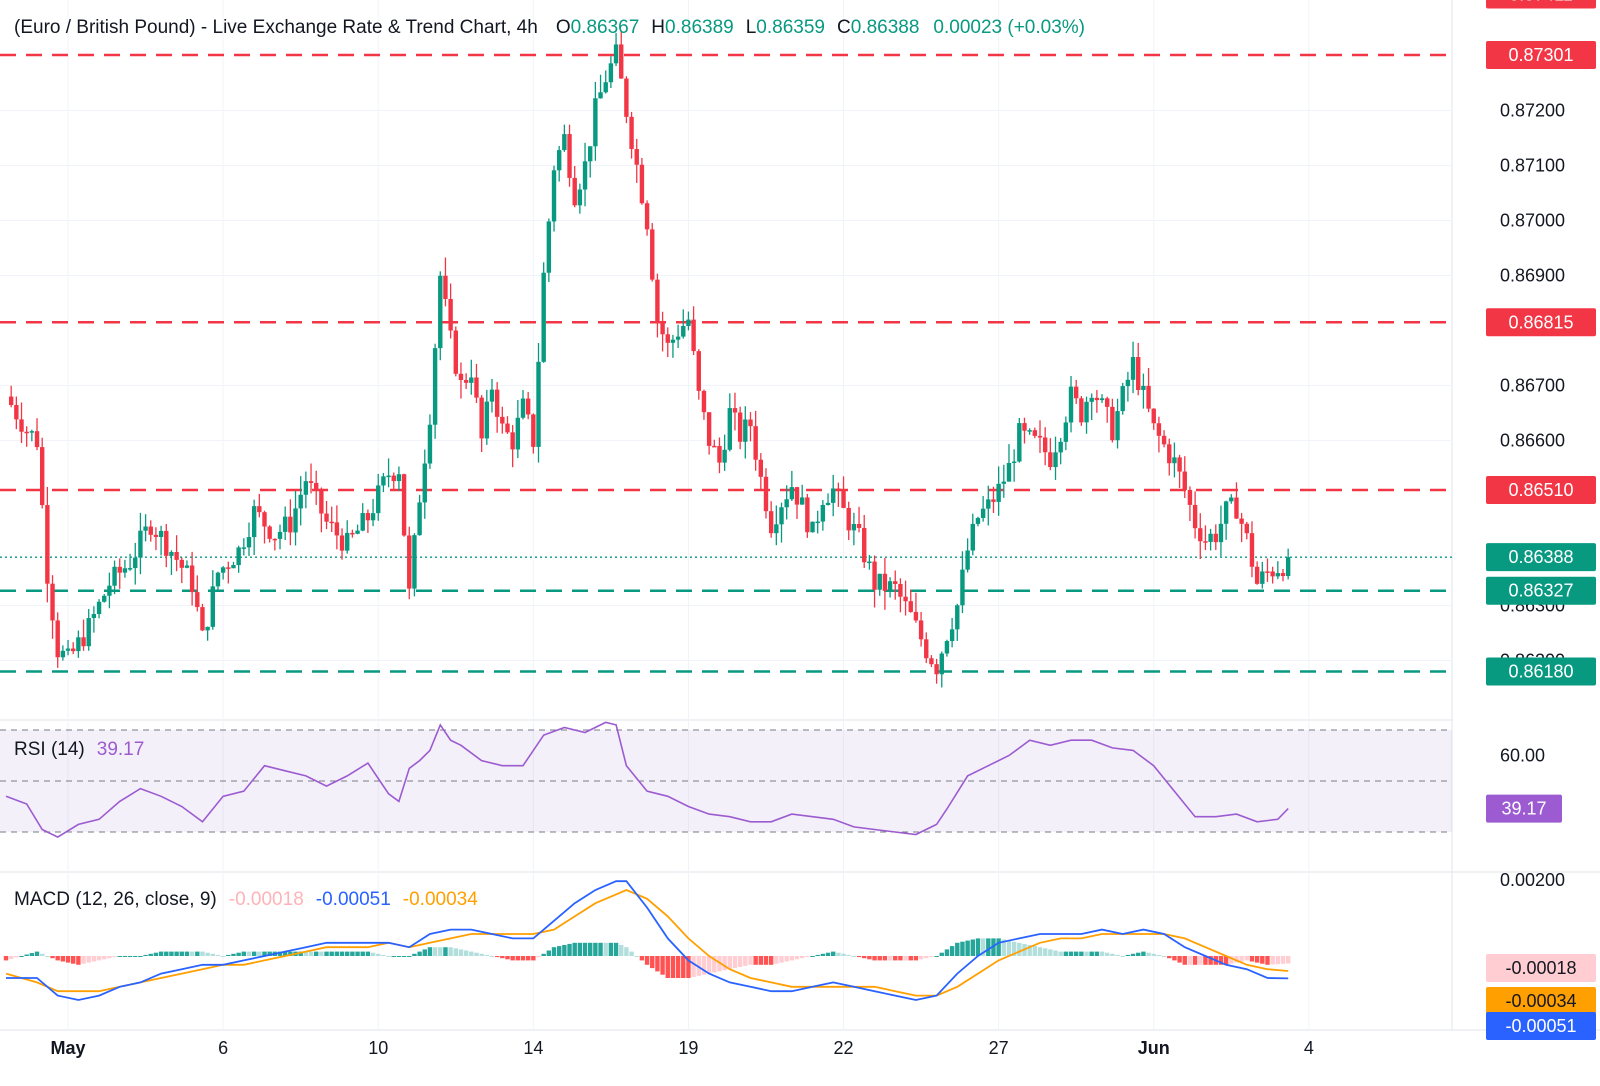 This screenshot has height=1086, width=1600. I want to click on change-value: 0.00023 (+0.03%), so click(1009, 27).